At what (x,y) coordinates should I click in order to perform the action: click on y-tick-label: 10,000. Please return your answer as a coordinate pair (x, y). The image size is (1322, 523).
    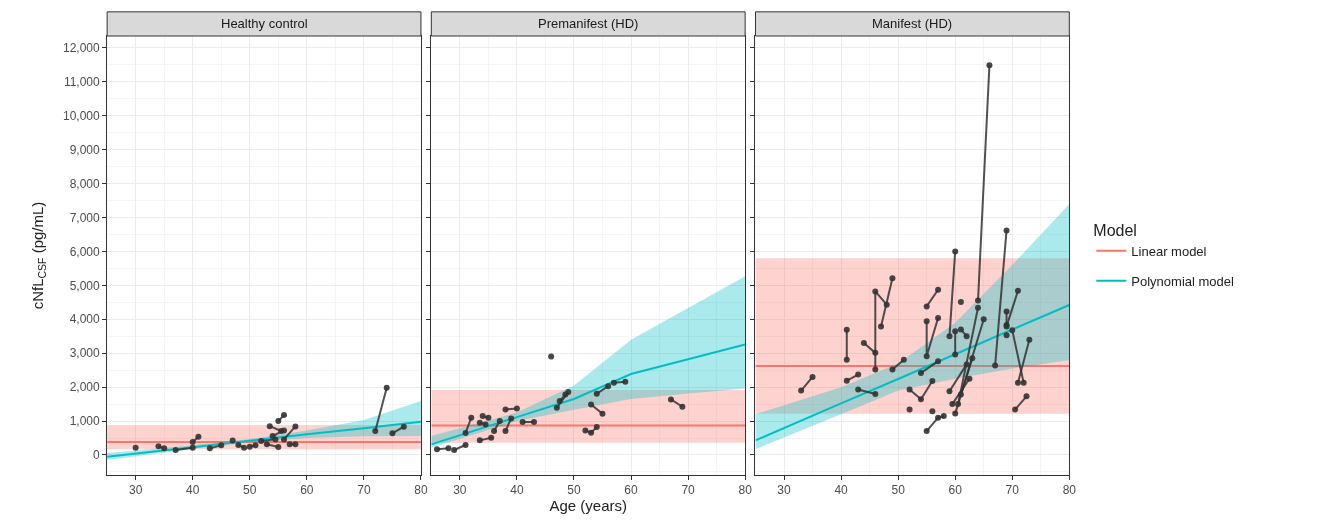
    Looking at the image, I should click on (82, 115).